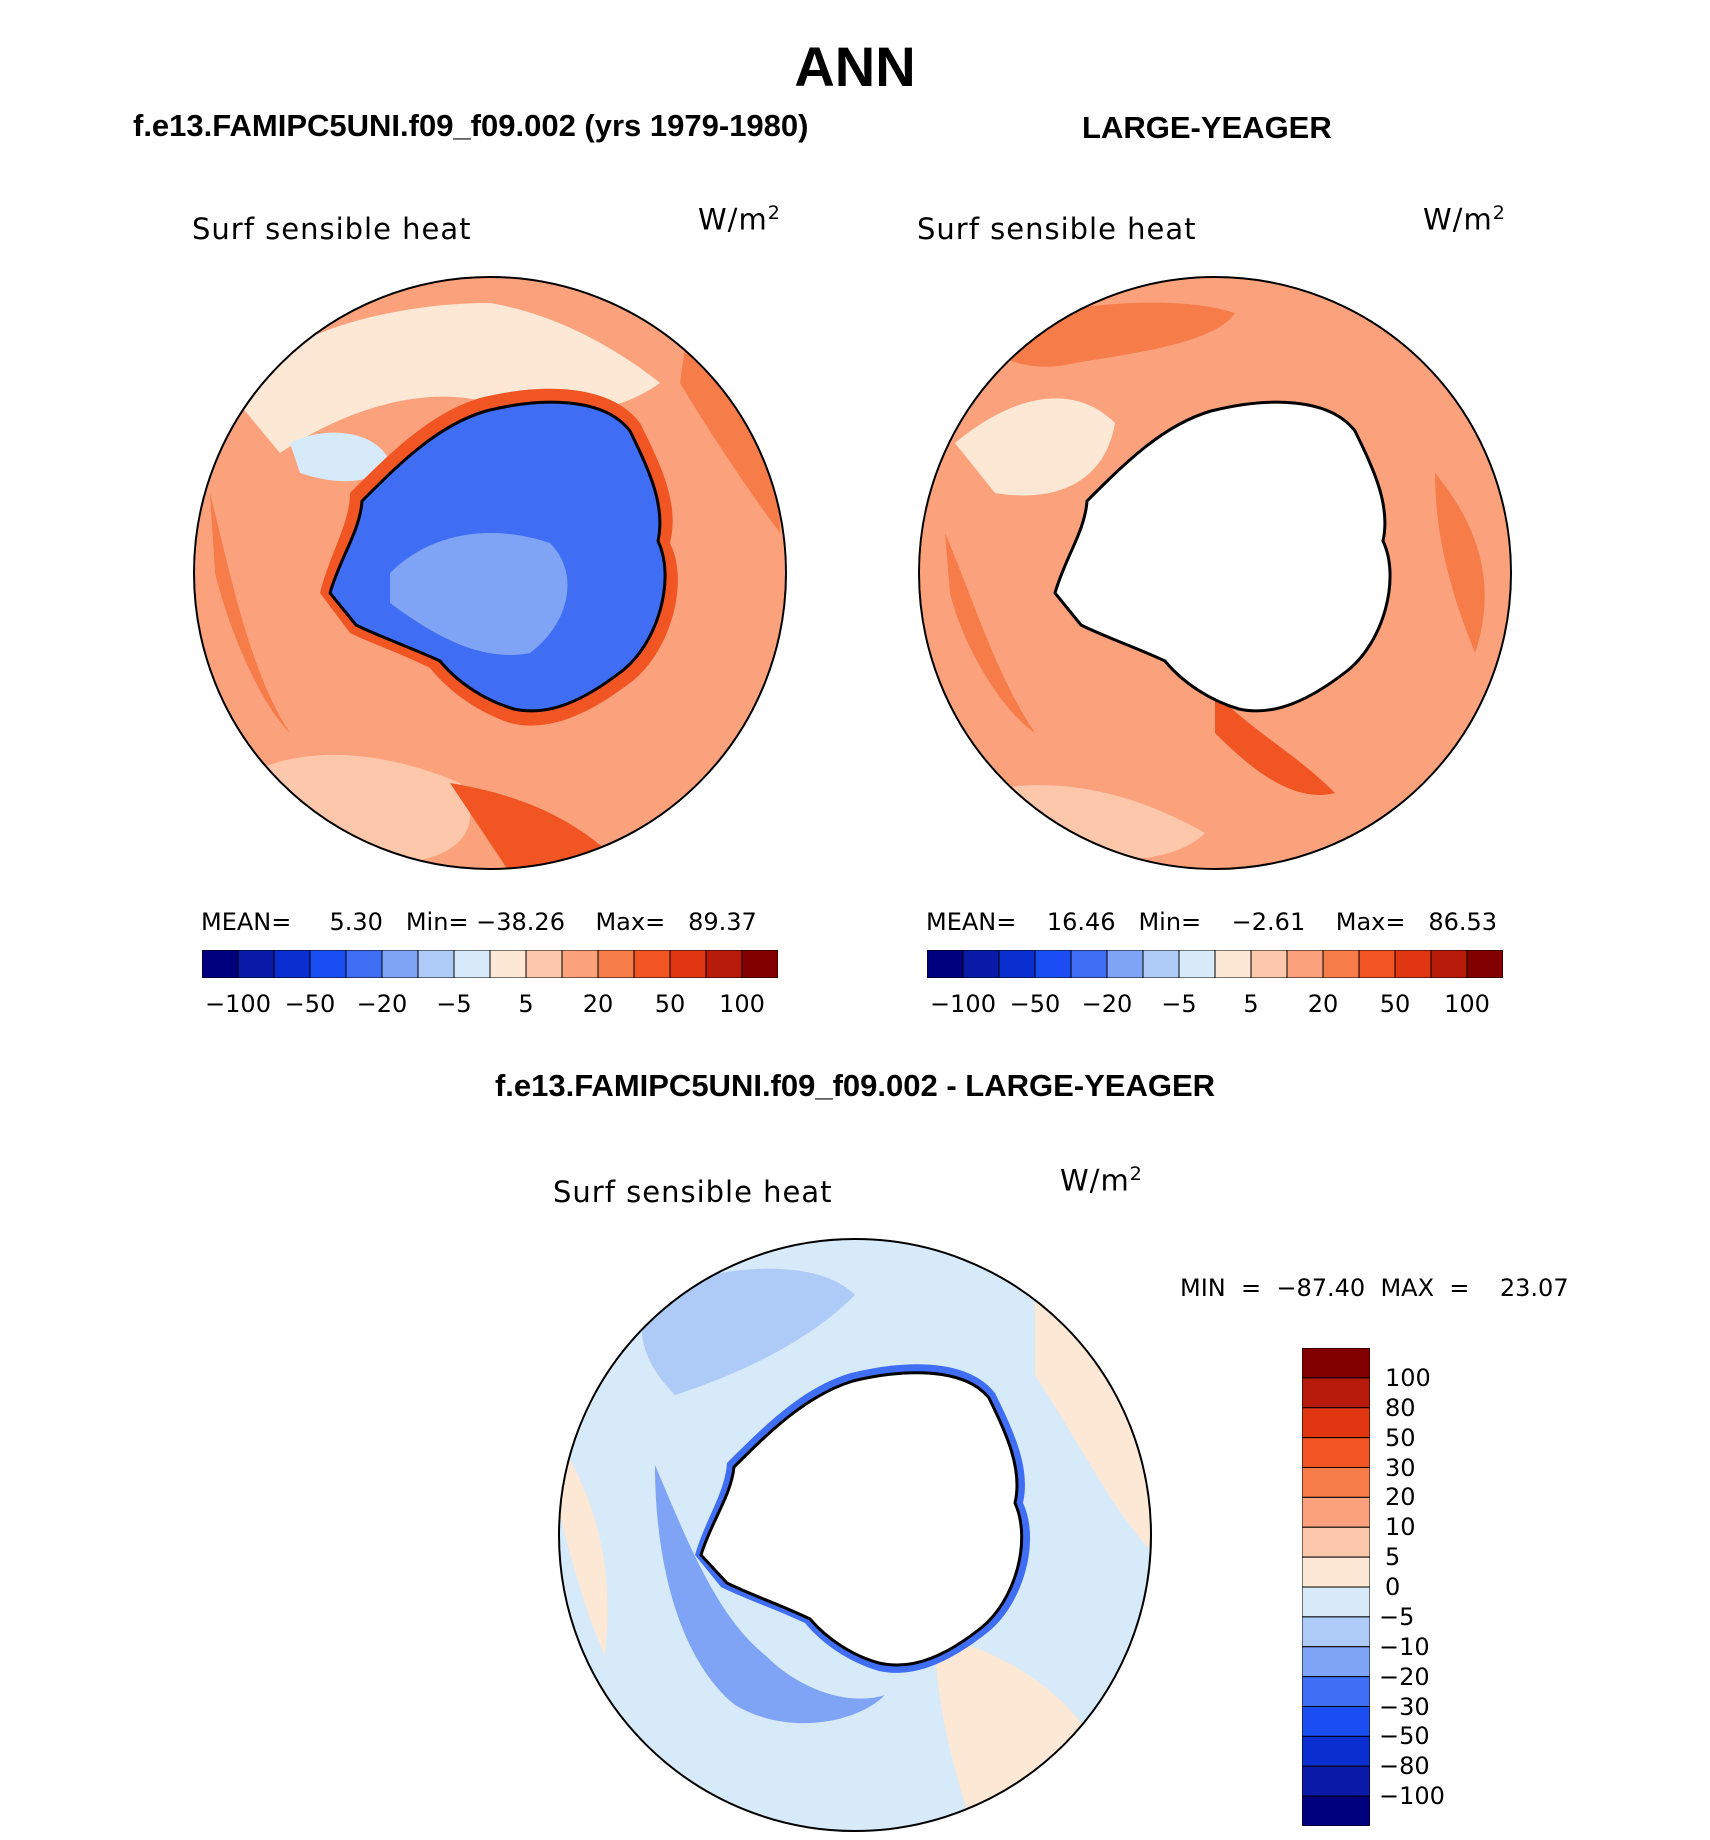 The height and width of the screenshot is (1840, 1710). What do you see at coordinates (1400, 1407) in the screenshot?
I see `colorbar-tick-label: 80` at bounding box center [1400, 1407].